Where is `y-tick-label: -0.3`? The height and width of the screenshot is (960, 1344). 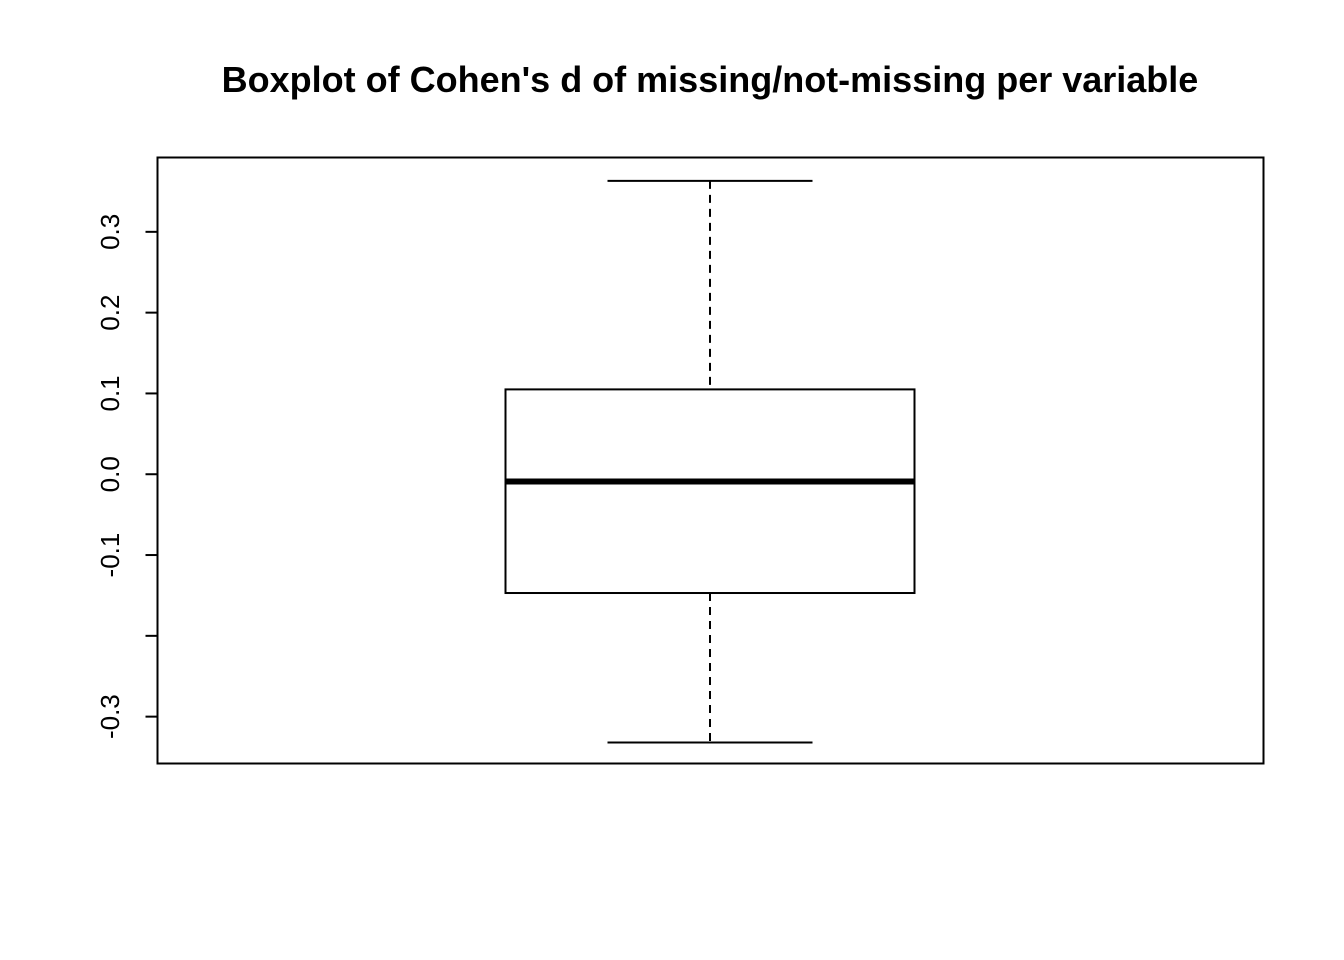 y-tick-label: -0.3 is located at coordinates (110, 716).